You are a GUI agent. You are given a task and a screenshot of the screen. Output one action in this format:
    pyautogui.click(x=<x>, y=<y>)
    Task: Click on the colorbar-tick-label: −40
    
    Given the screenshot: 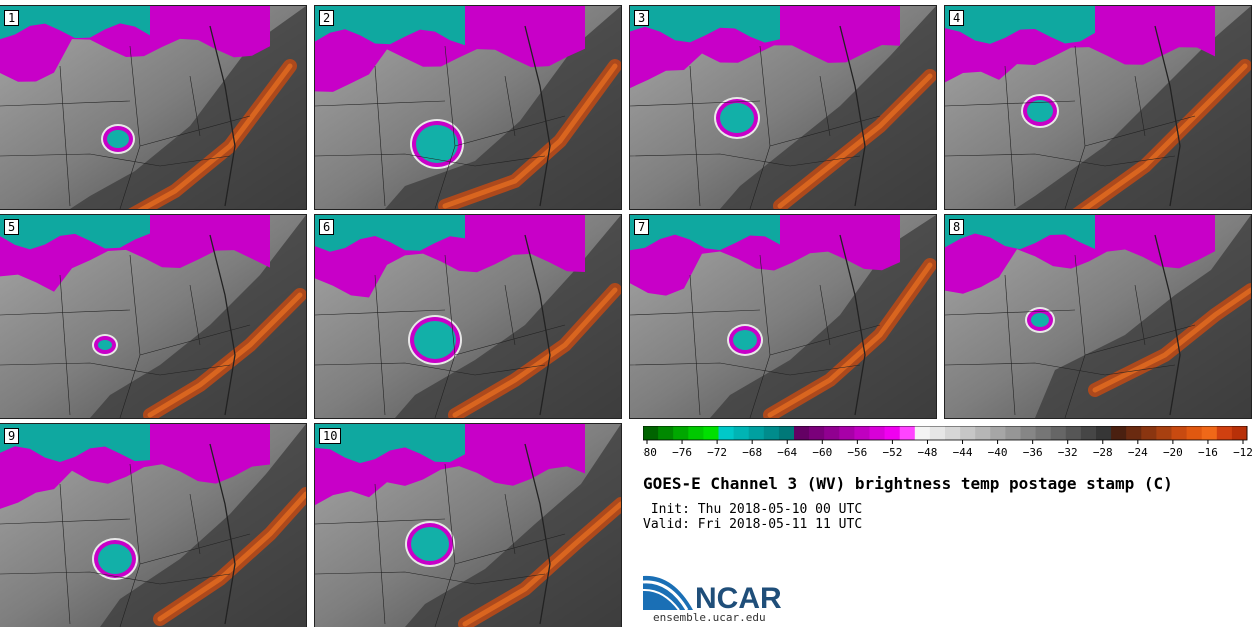 What is the action you would take?
    pyautogui.click(x=998, y=452)
    